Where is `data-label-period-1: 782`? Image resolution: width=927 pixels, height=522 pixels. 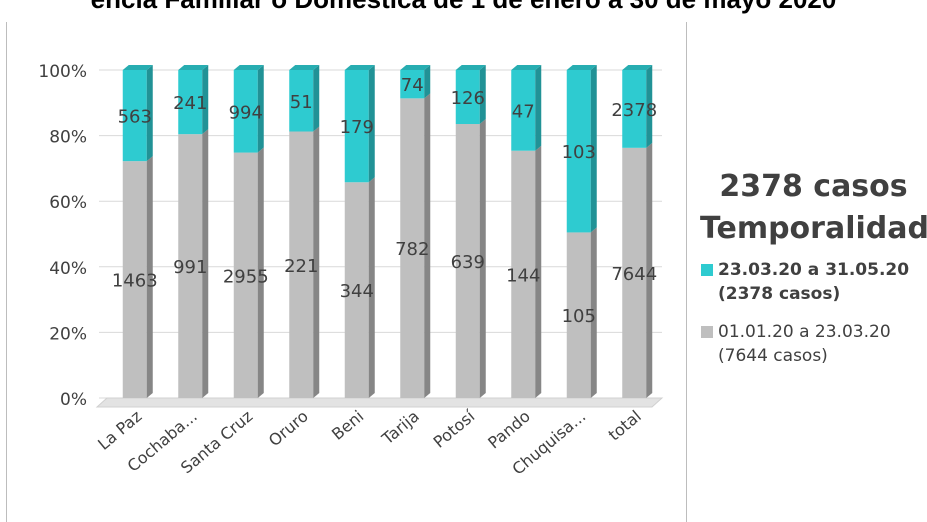
data-label-period-1: 782 is located at coordinates (412, 249).